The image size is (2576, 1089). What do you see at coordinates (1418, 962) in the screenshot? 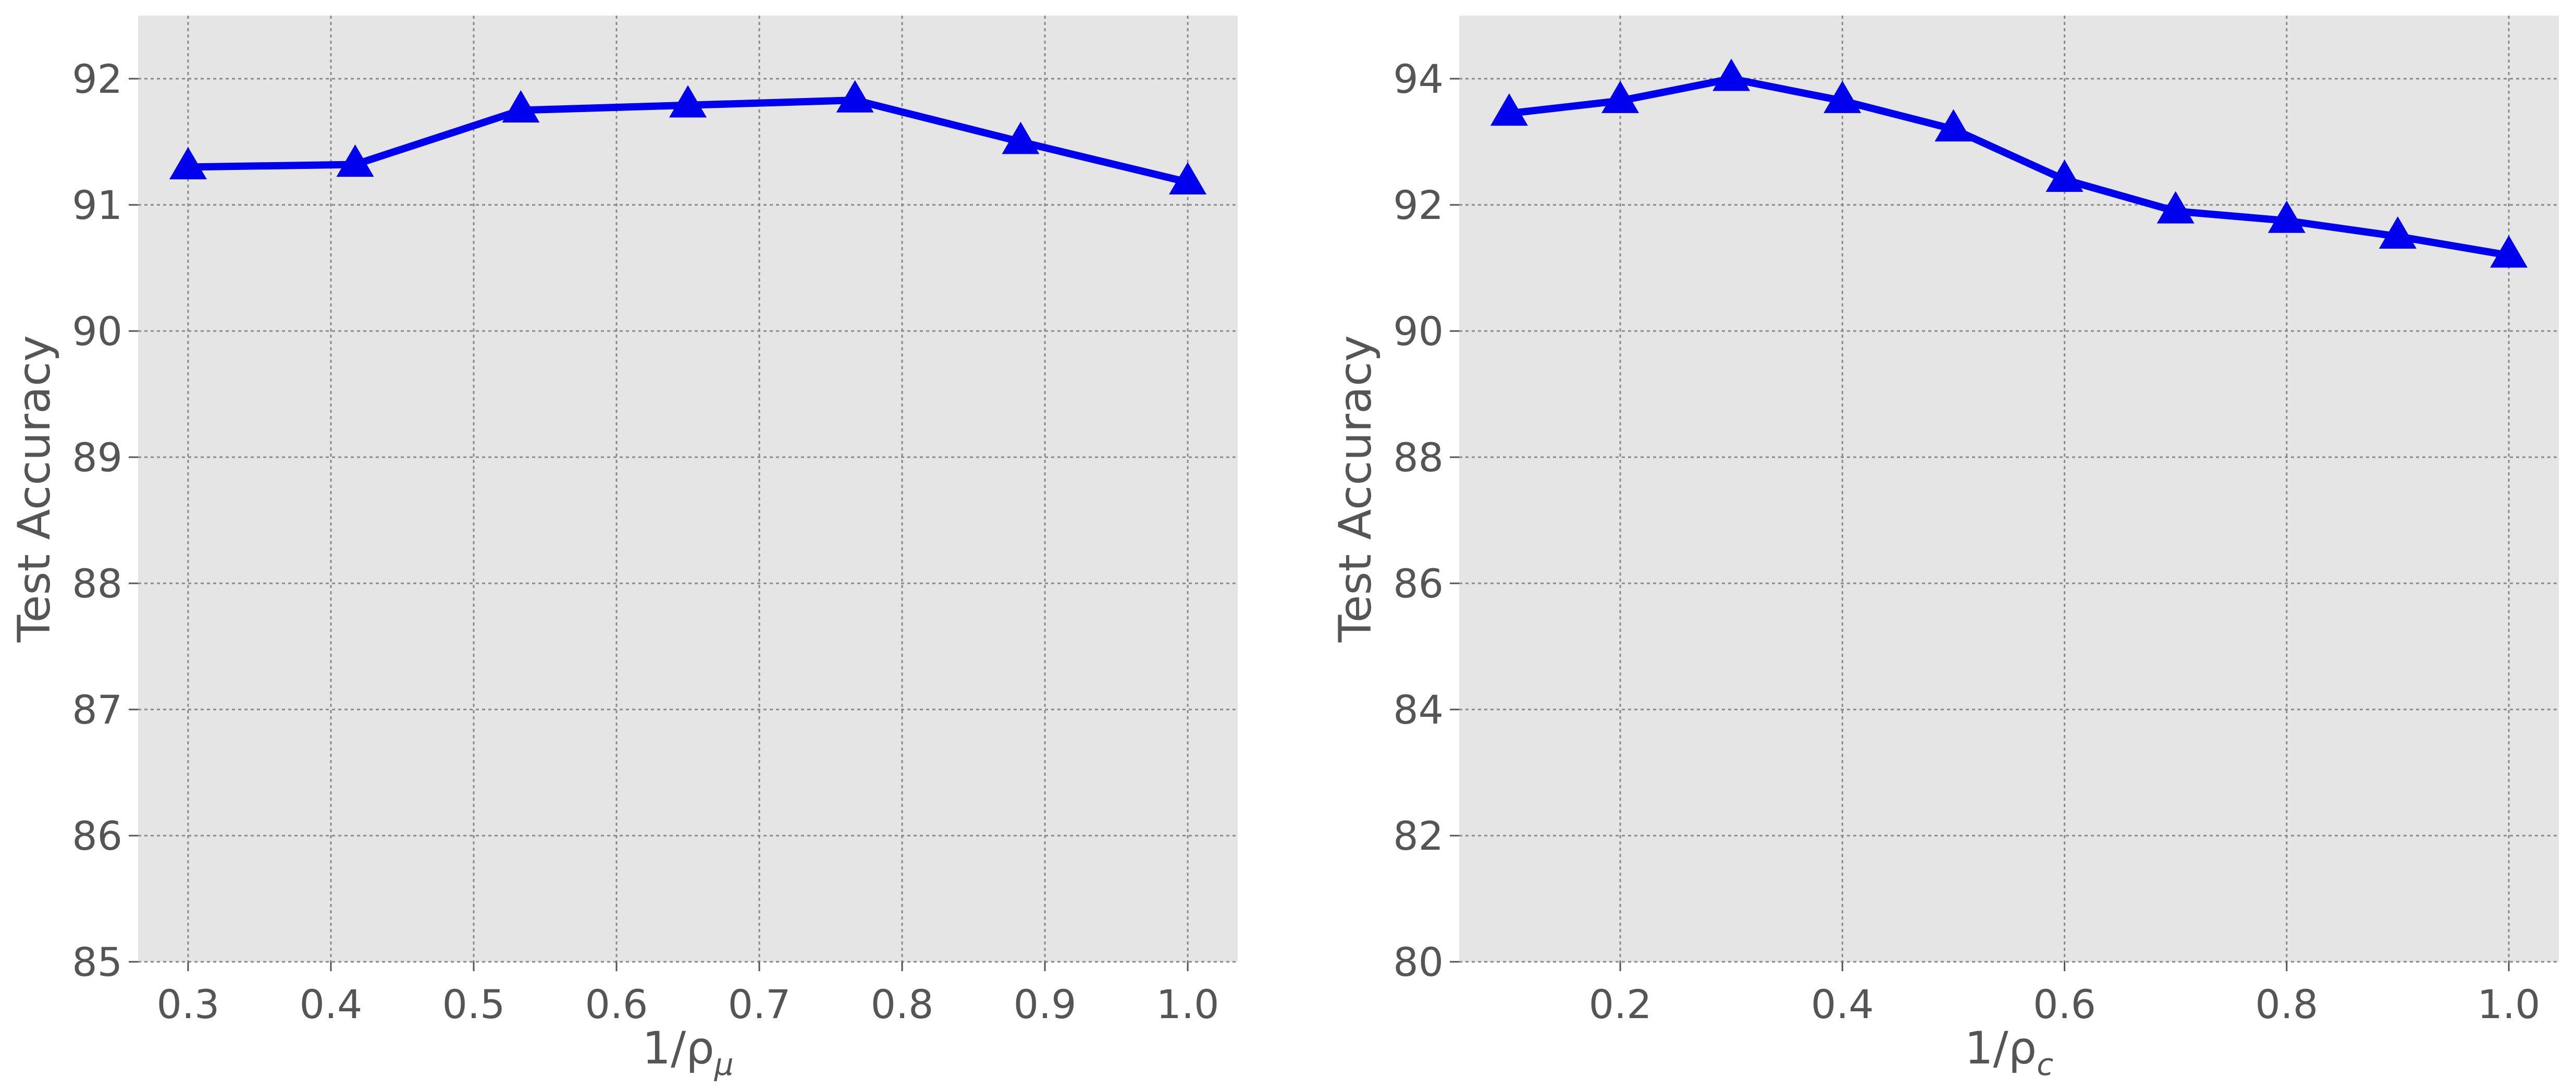
I see `y-tick-label: 80` at bounding box center [1418, 962].